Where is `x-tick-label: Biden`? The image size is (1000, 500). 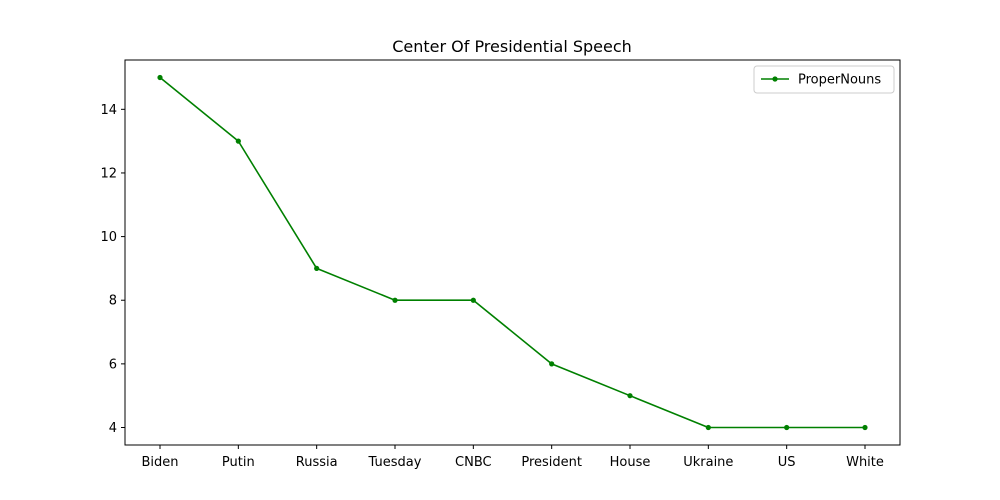 x-tick-label: Biden is located at coordinates (159, 462).